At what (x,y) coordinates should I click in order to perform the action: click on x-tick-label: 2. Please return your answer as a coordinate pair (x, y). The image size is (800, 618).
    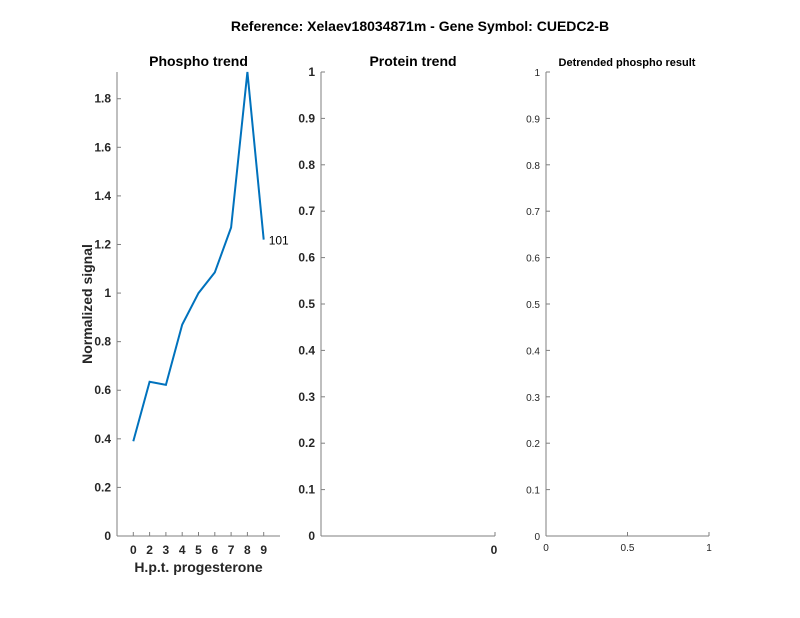
    Looking at the image, I should click on (149, 550).